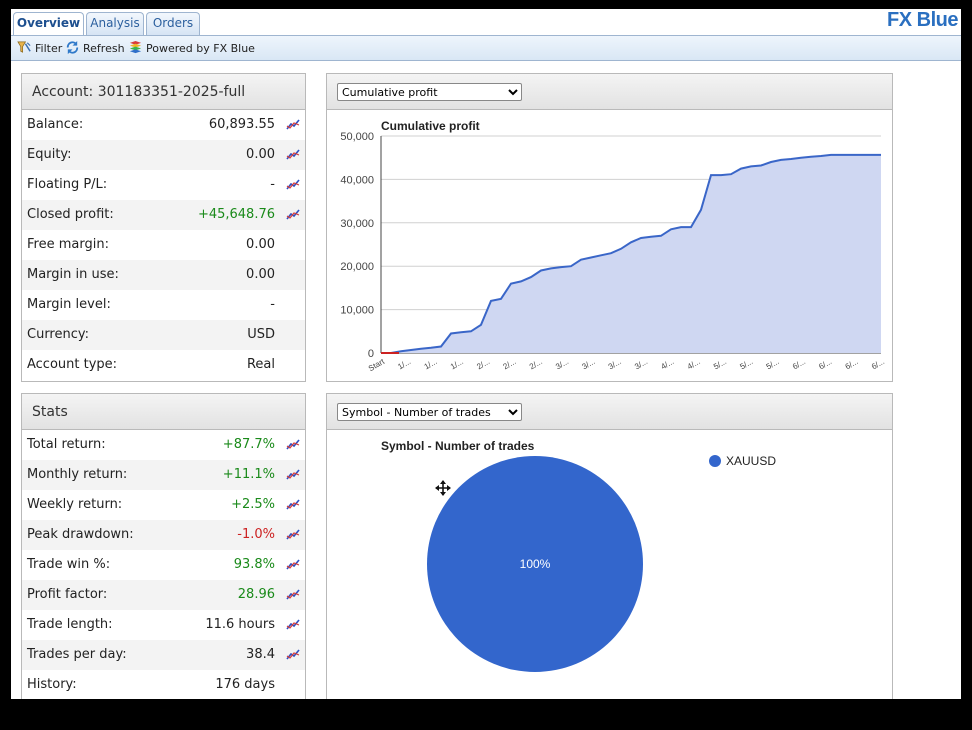 This screenshot has width=972, height=730. I want to click on stats-row: Trade length: 11.6 hours, so click(163, 625).